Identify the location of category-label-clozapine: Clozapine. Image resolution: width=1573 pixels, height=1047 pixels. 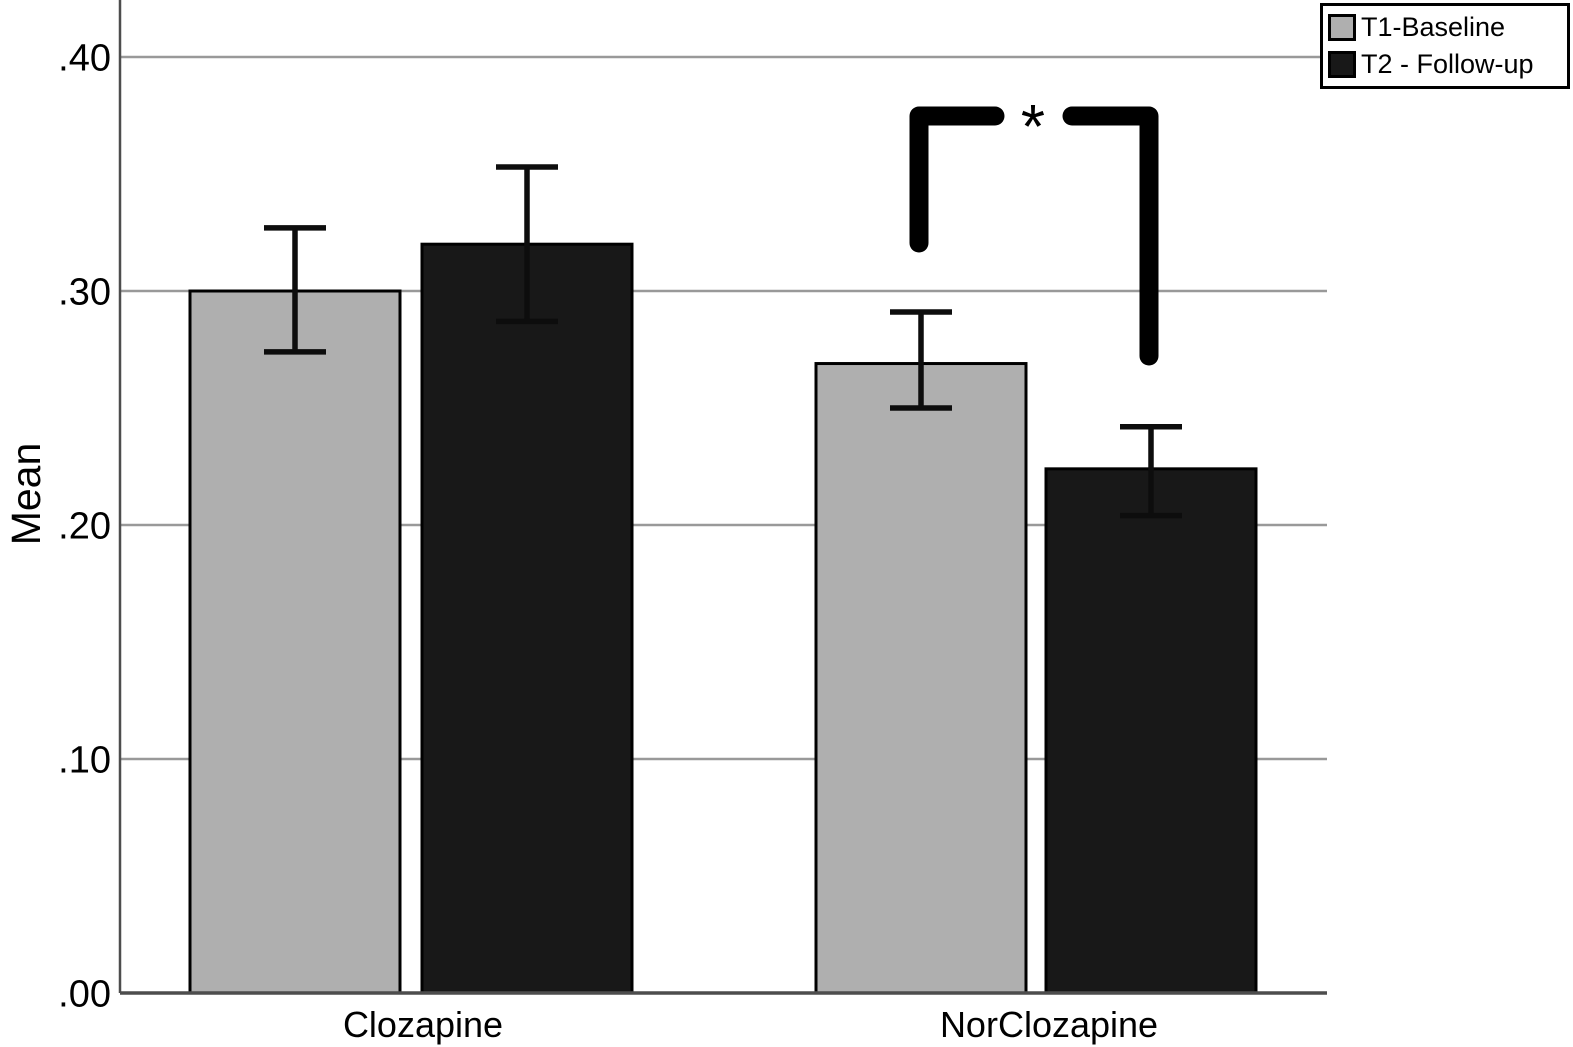
(423, 1024).